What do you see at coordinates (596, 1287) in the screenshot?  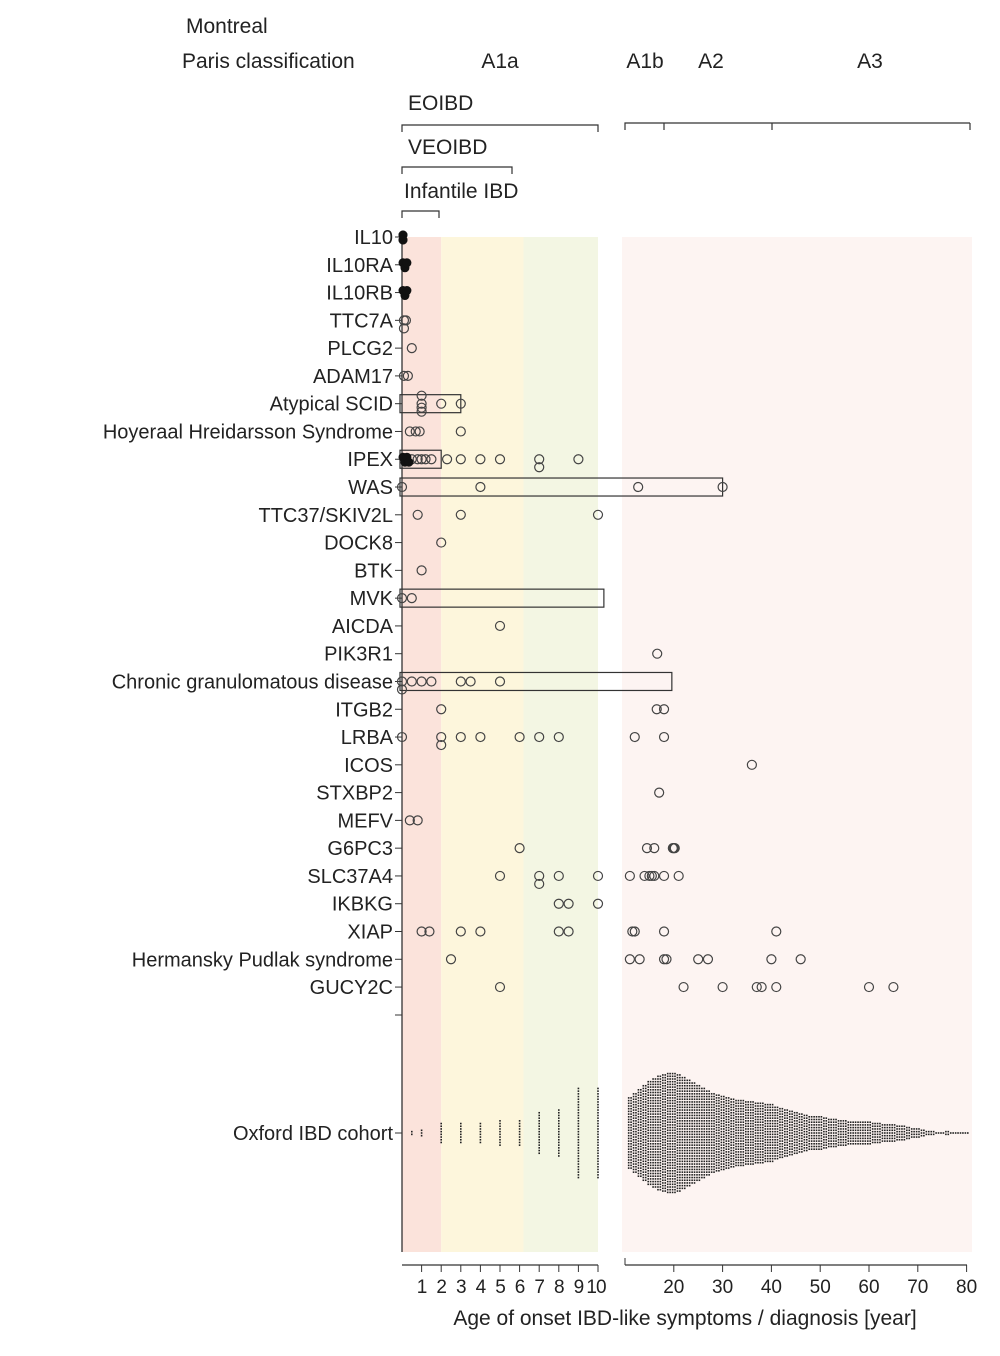 I see `x-tick-label: 10` at bounding box center [596, 1287].